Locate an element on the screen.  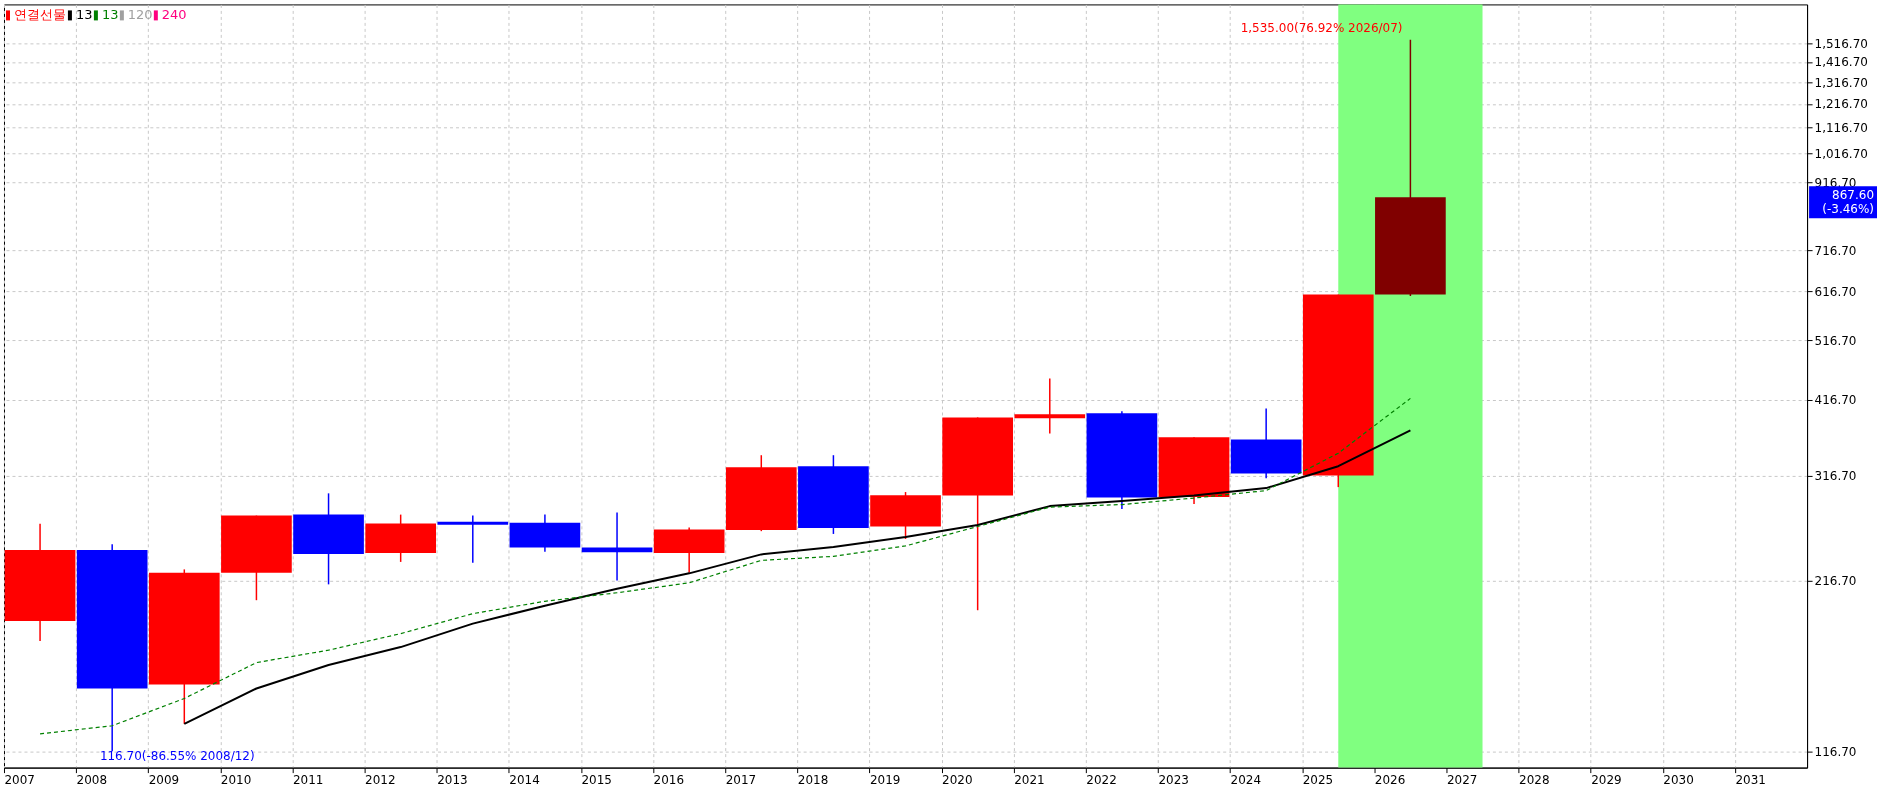
x-tick-label: 2029 is located at coordinates (1606, 780).